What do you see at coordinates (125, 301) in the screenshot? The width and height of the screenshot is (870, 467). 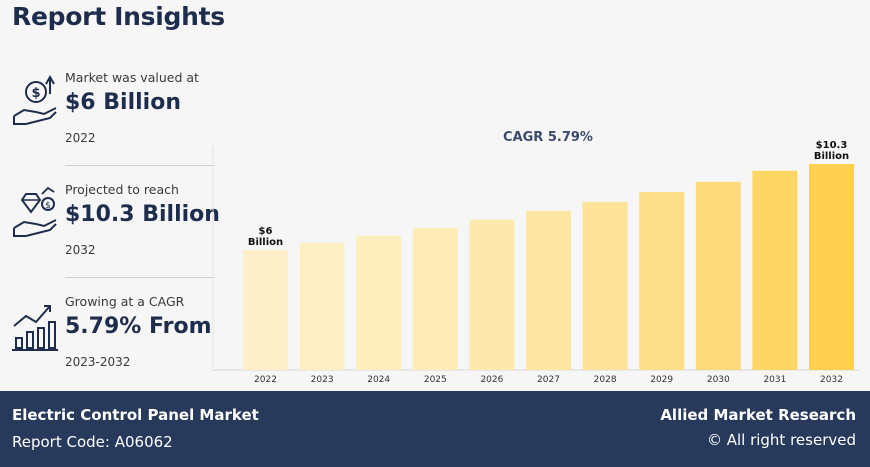 I see `stat-label: Growing at a CAGR` at bounding box center [125, 301].